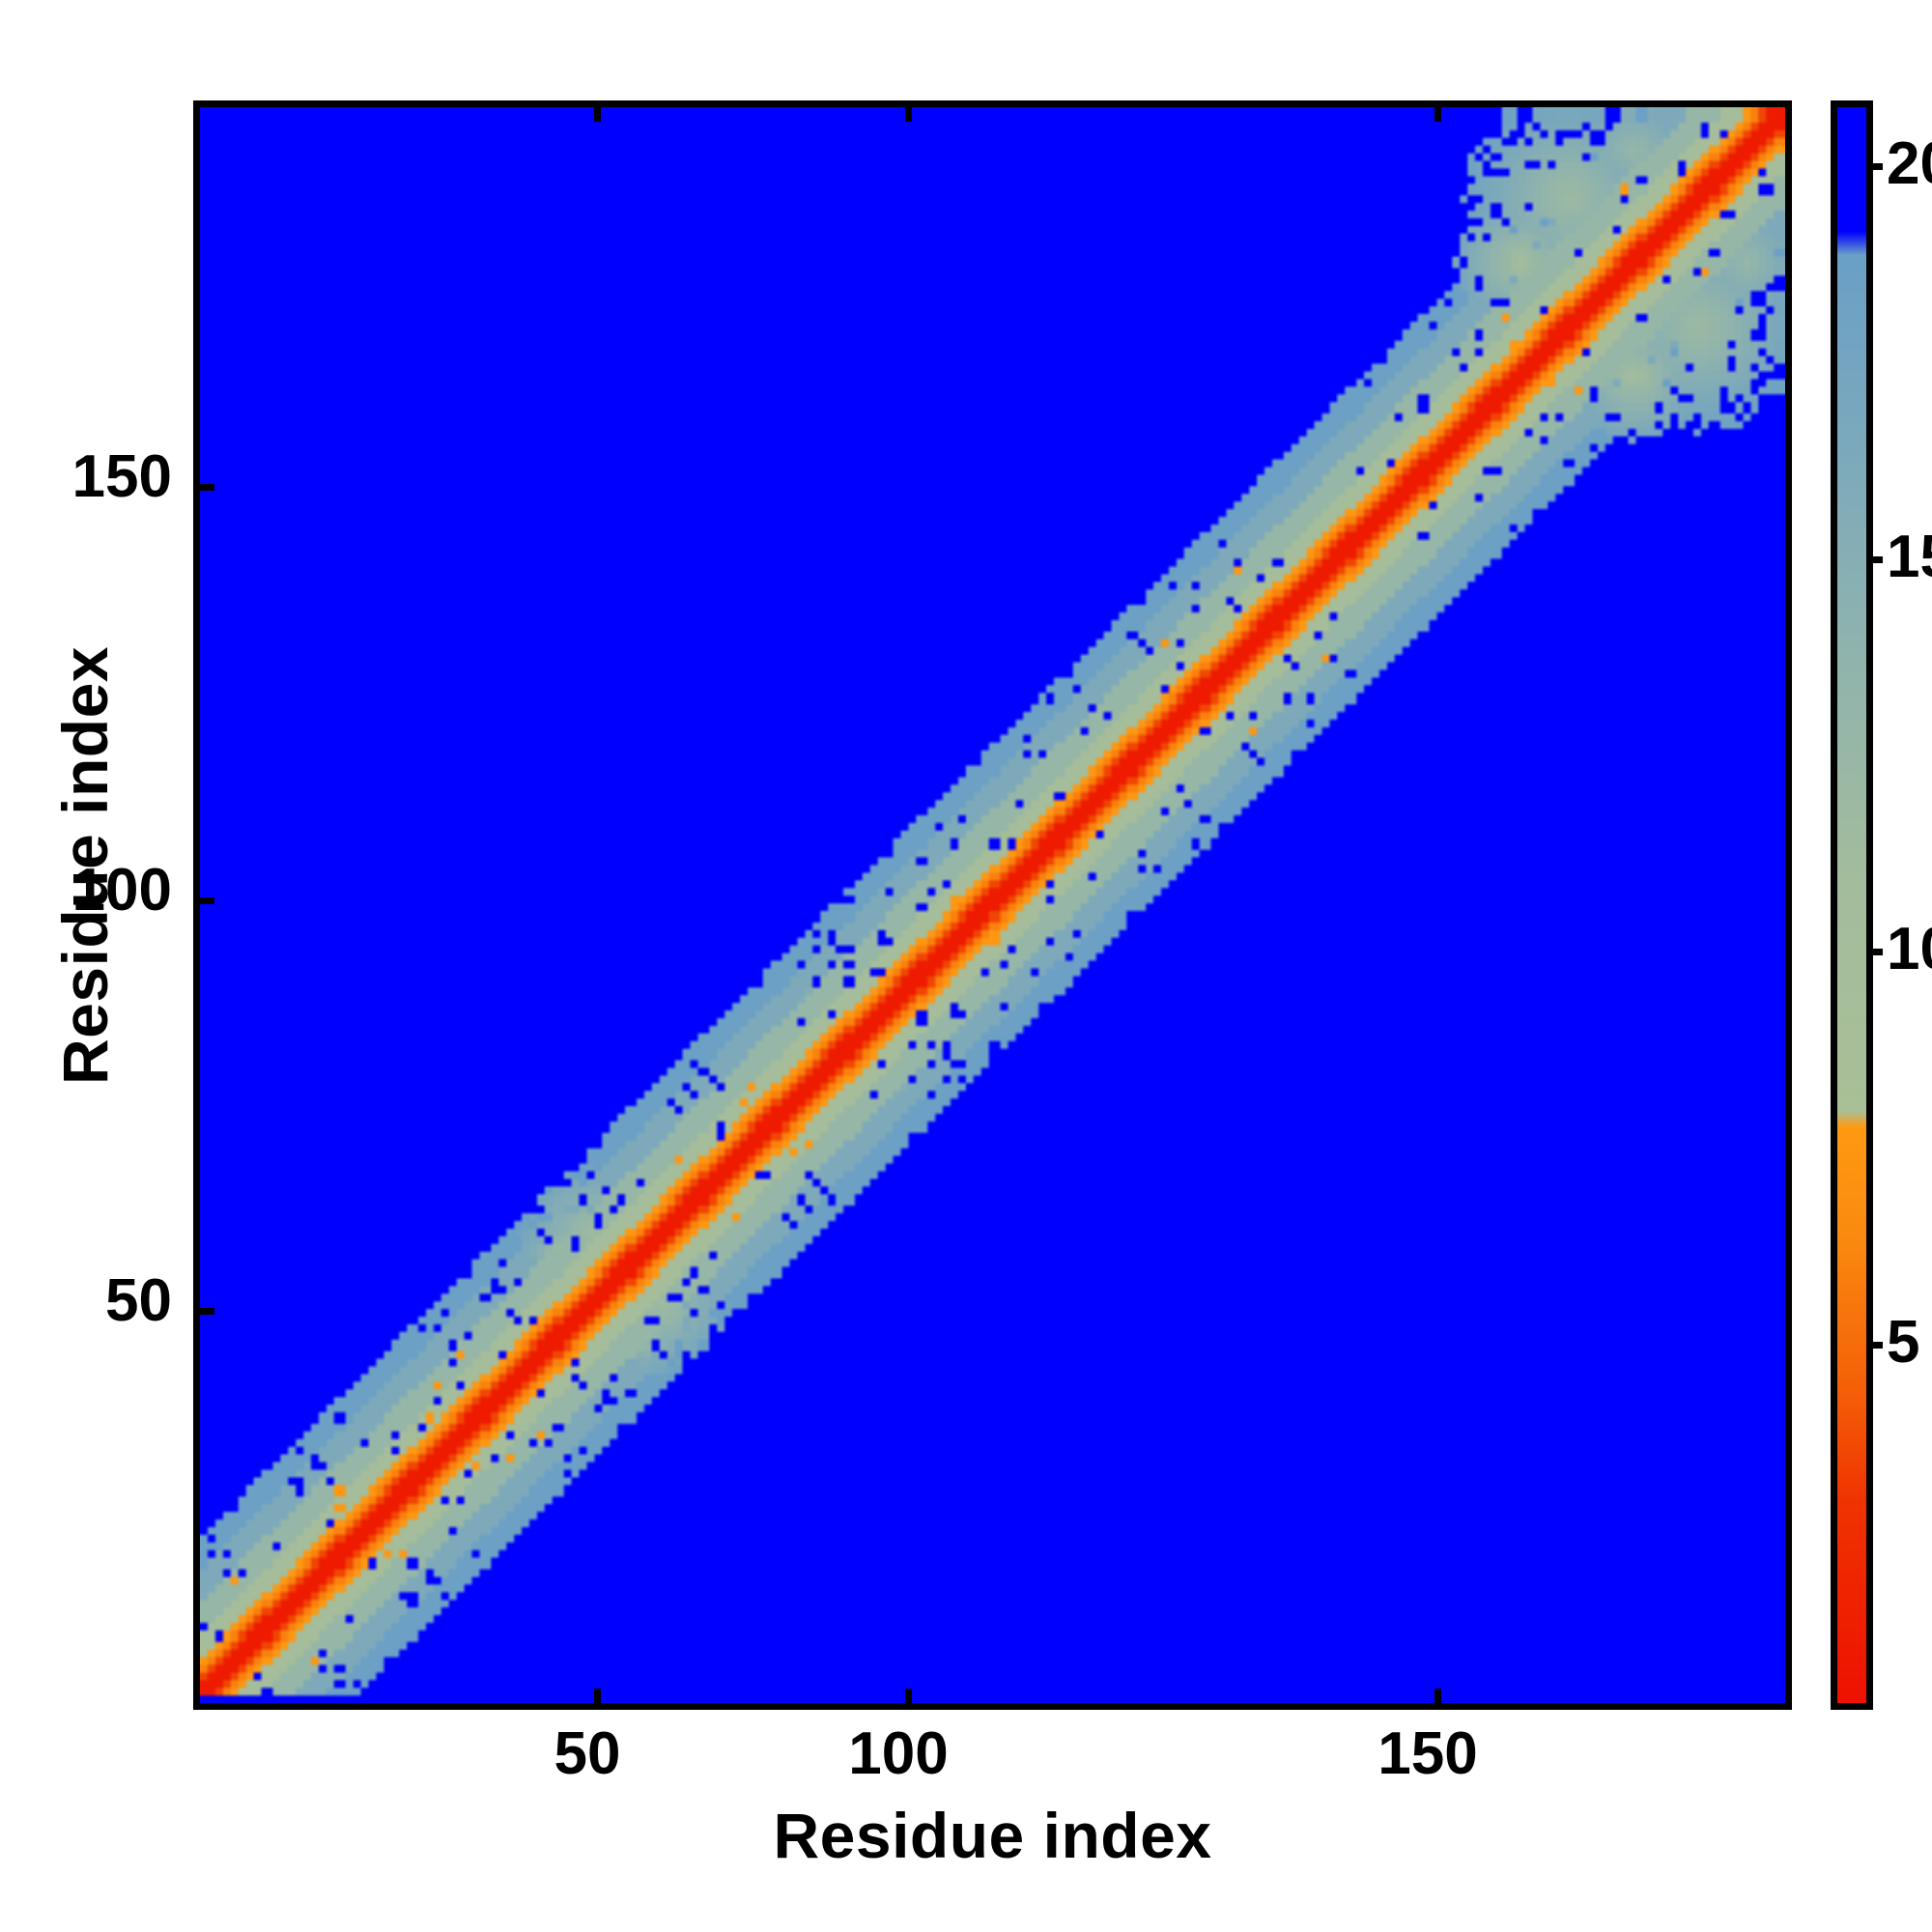 The image size is (1932, 1932). I want to click on colorbar-gradient-frame, so click(1852, 905).